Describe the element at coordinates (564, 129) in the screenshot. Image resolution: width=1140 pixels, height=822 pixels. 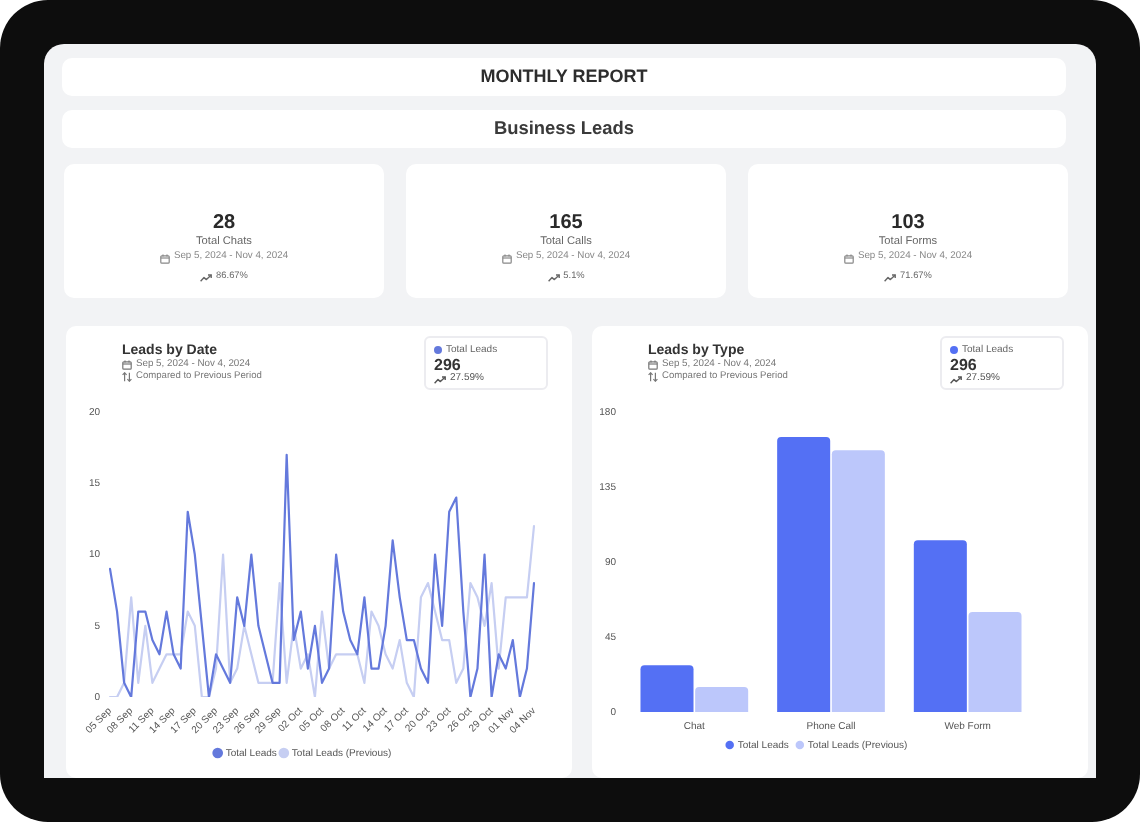
I see `text: Business Leads` at that location.